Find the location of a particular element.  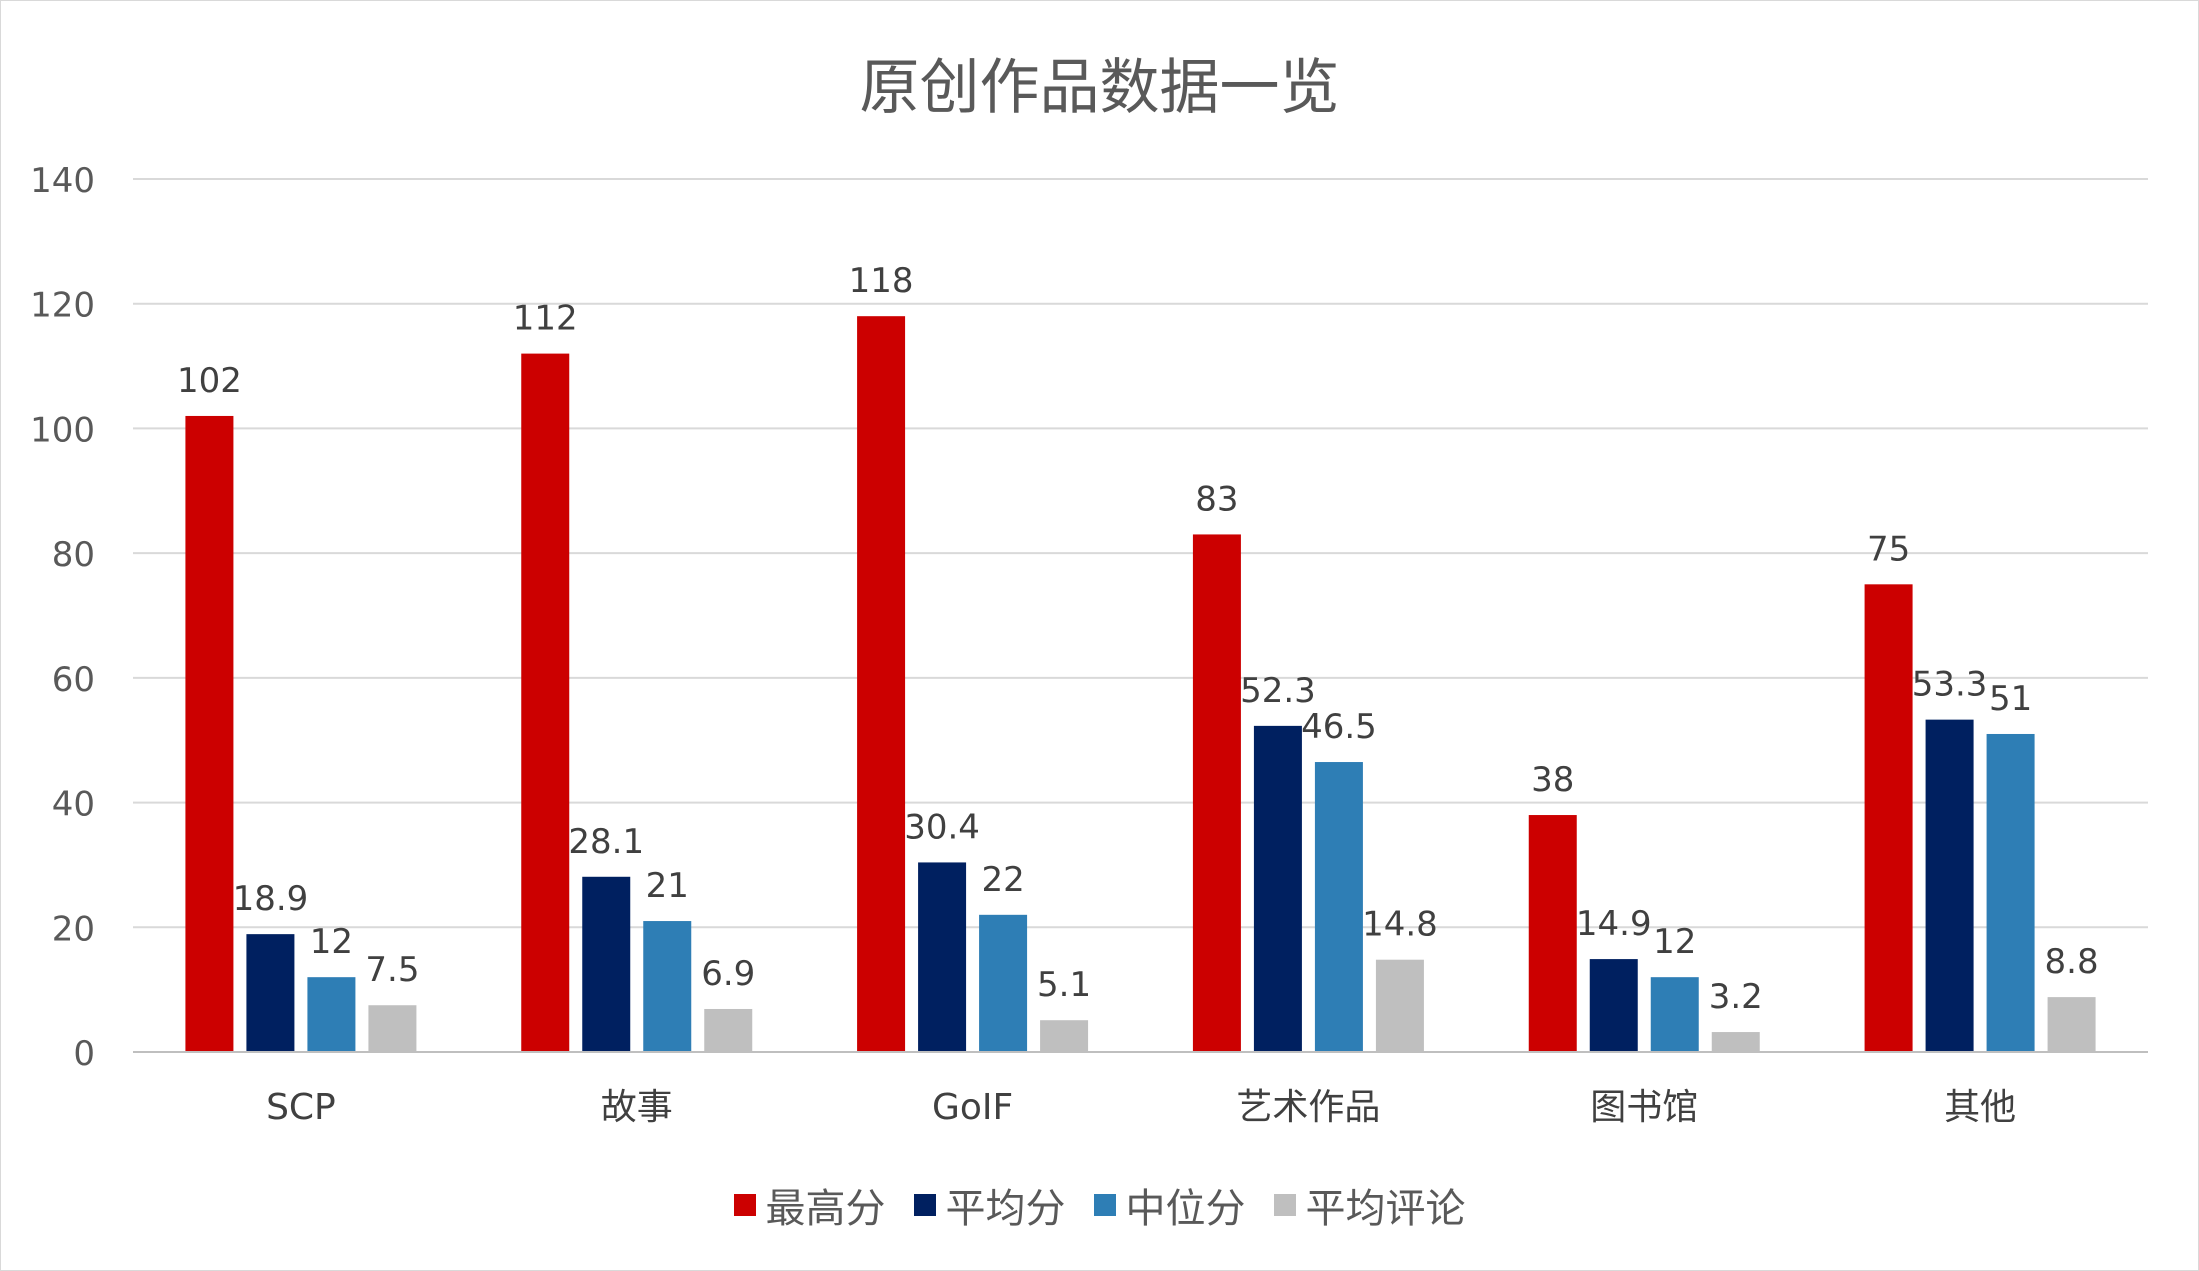

legend-label: 平均评论 is located at coordinates (1385, 1209).